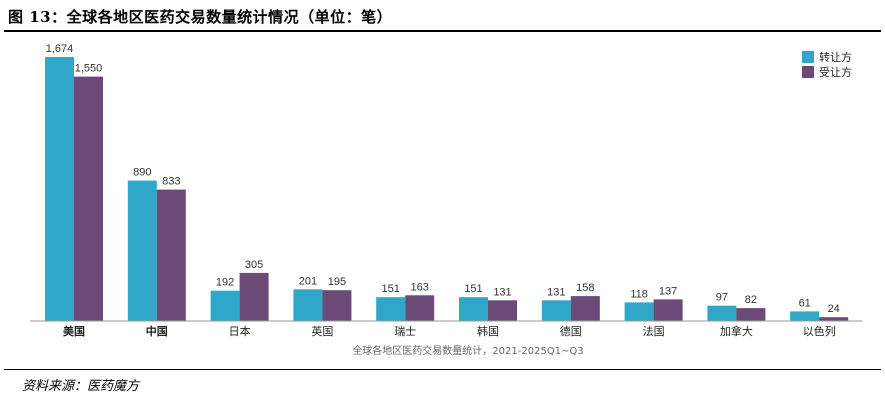 The image size is (885, 400). I want to click on bar-value-label: 158, so click(585, 288).